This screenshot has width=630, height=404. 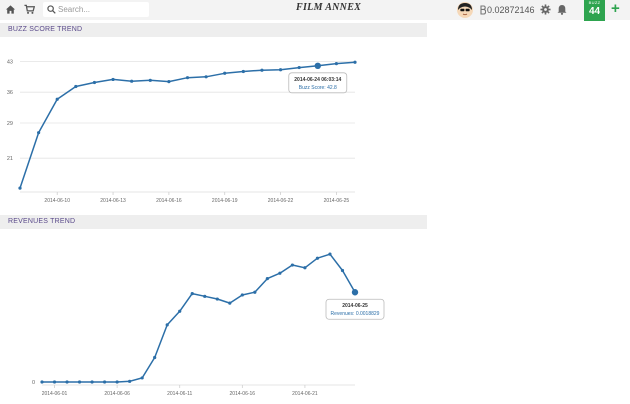 What do you see at coordinates (33, 383) in the screenshot?
I see `y-tick-label: 0` at bounding box center [33, 383].